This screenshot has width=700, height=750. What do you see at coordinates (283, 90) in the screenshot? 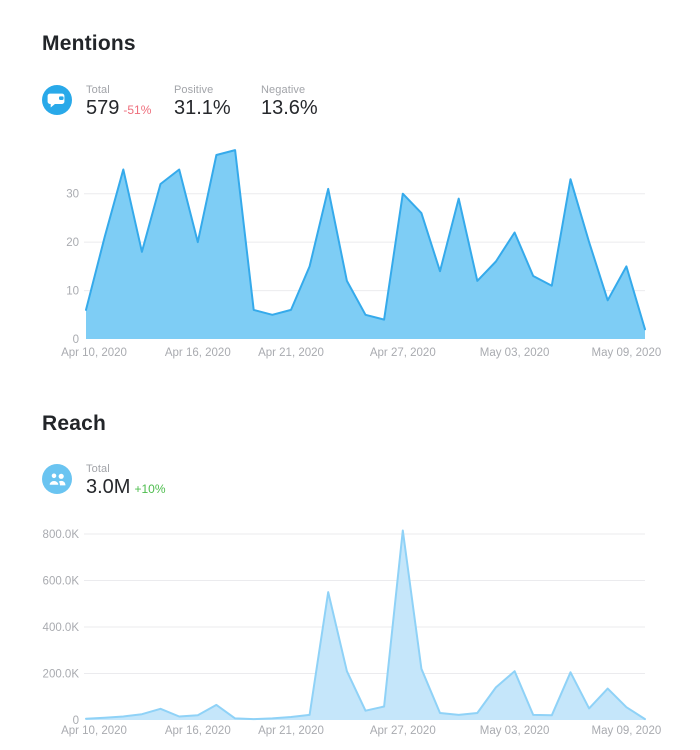
I see `metric-label: Negative` at bounding box center [283, 90].